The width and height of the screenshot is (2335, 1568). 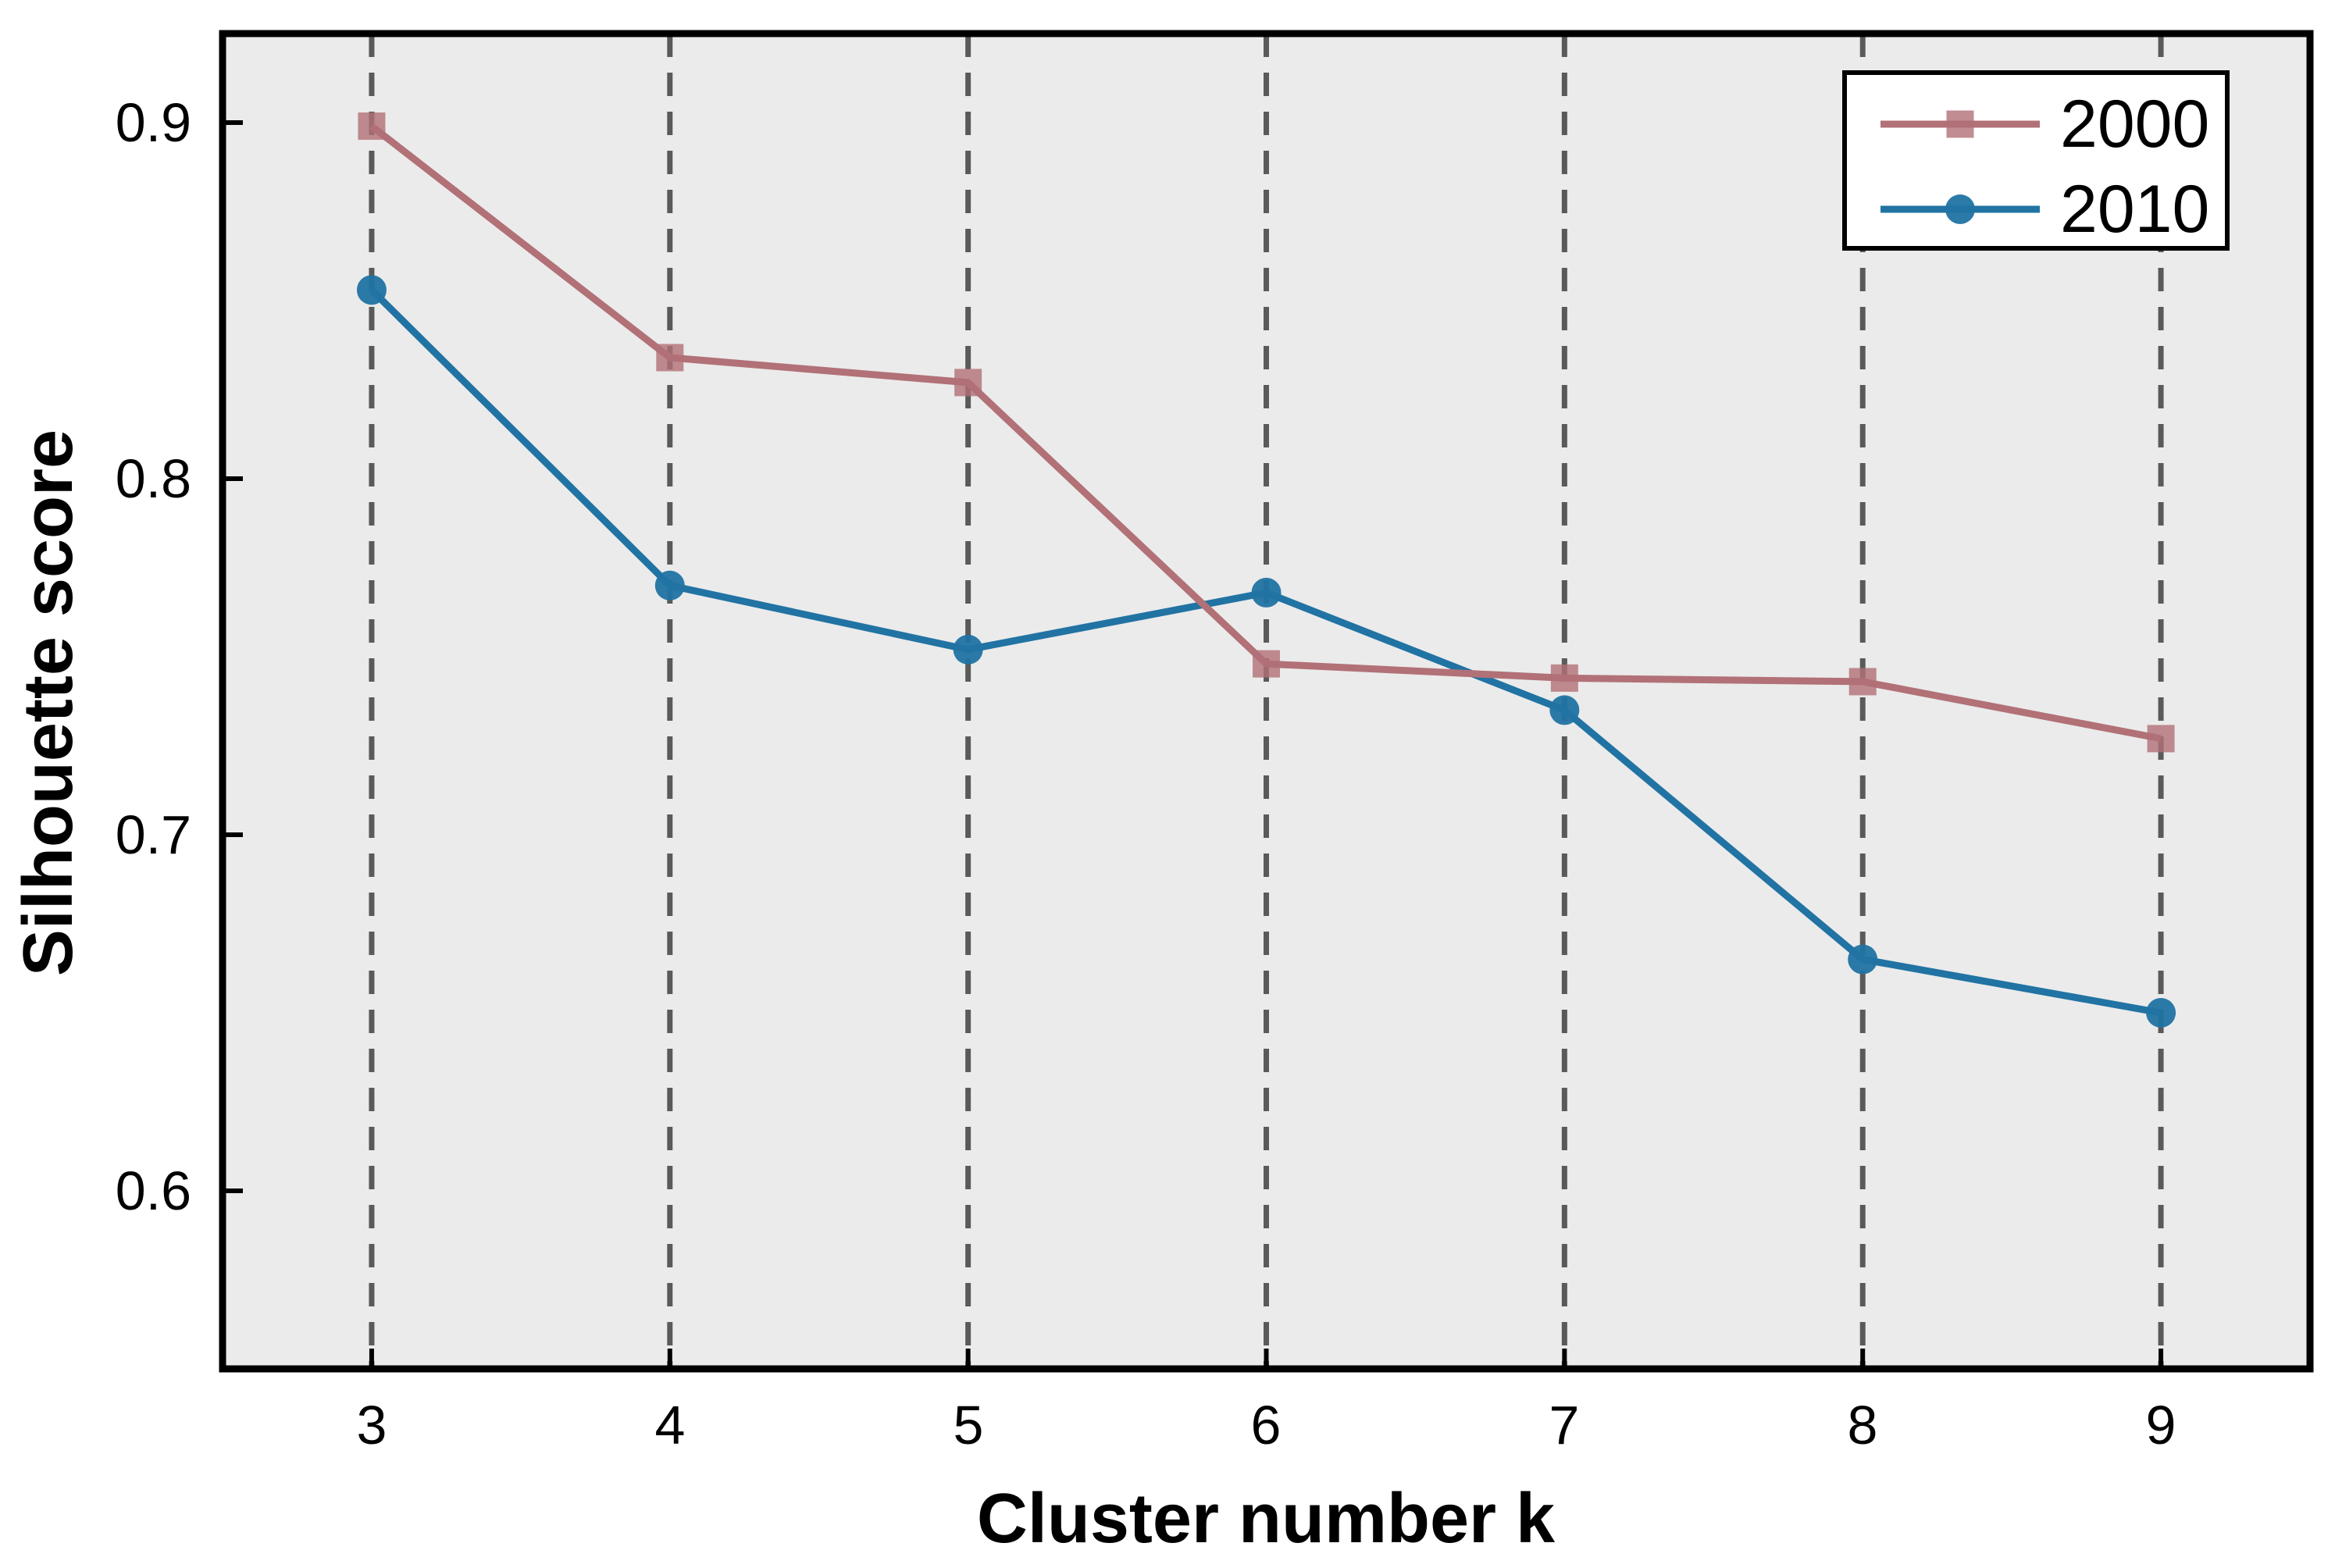 What do you see at coordinates (2161, 1013) in the screenshot?
I see `marker-2010-k9` at bounding box center [2161, 1013].